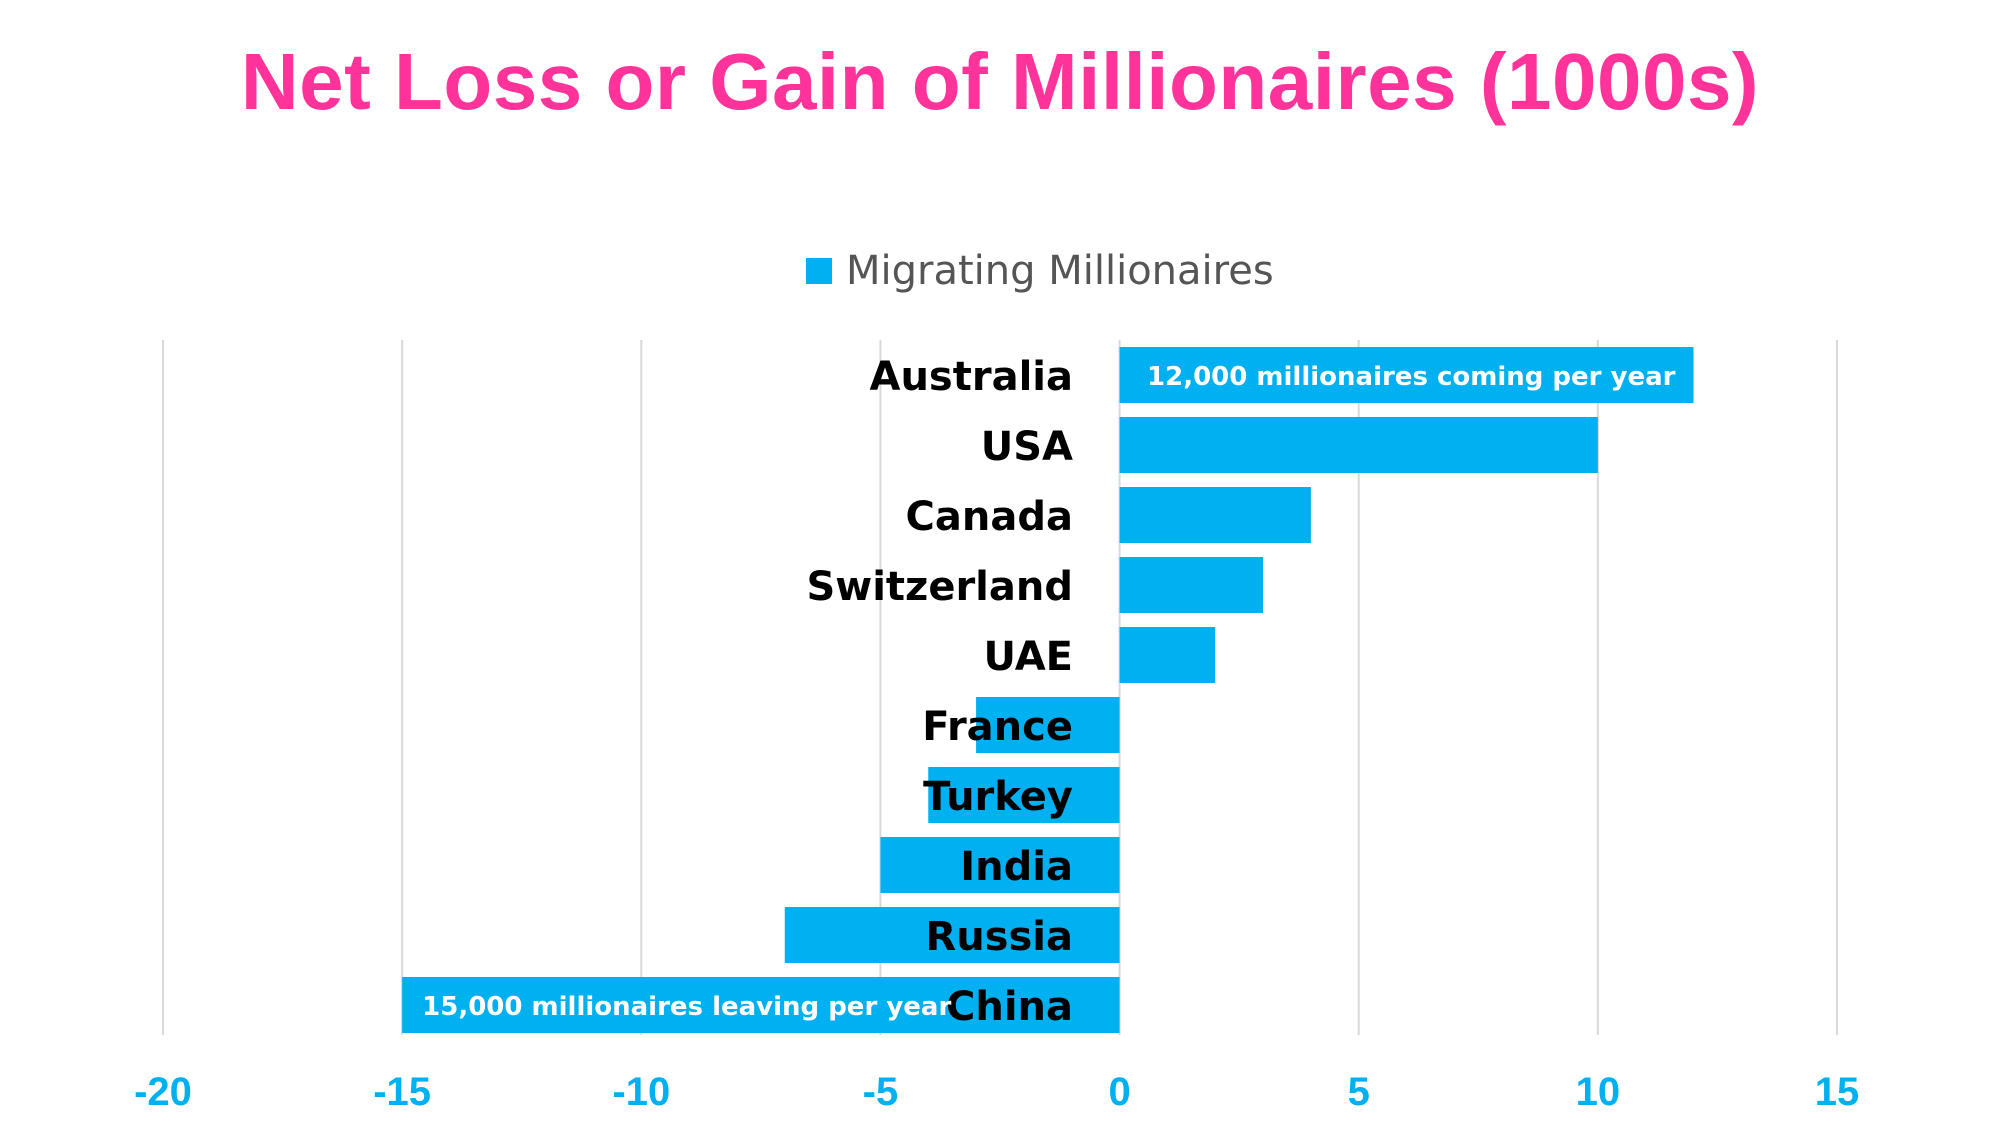  I want to click on bar-australia, so click(1406, 375).